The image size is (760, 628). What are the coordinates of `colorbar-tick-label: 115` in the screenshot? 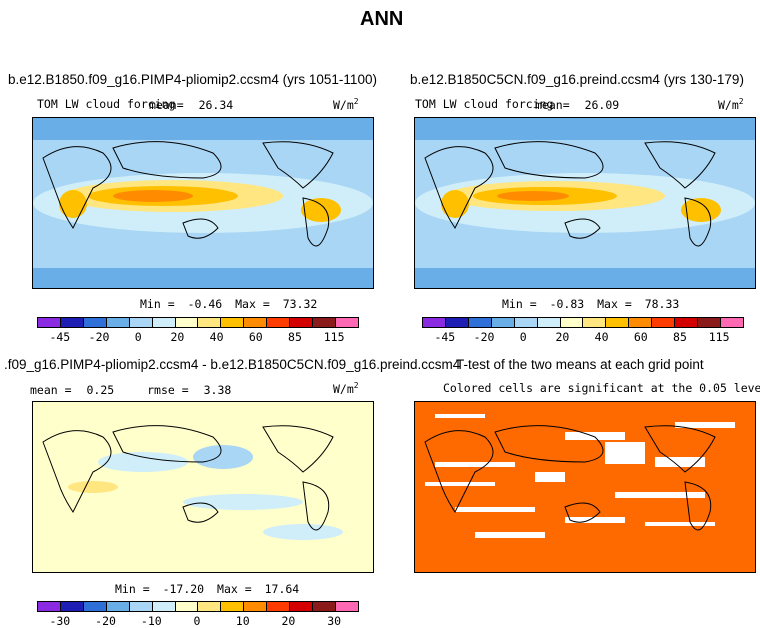 It's located at (334, 337).